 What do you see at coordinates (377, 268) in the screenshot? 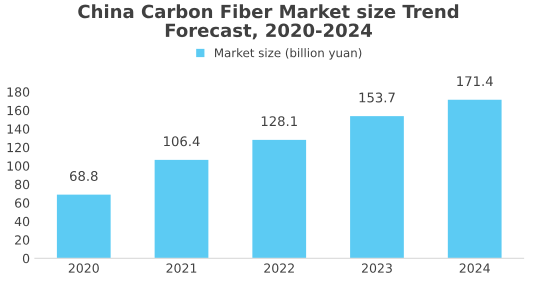
I see `x-tick-label: 2023` at bounding box center [377, 268].